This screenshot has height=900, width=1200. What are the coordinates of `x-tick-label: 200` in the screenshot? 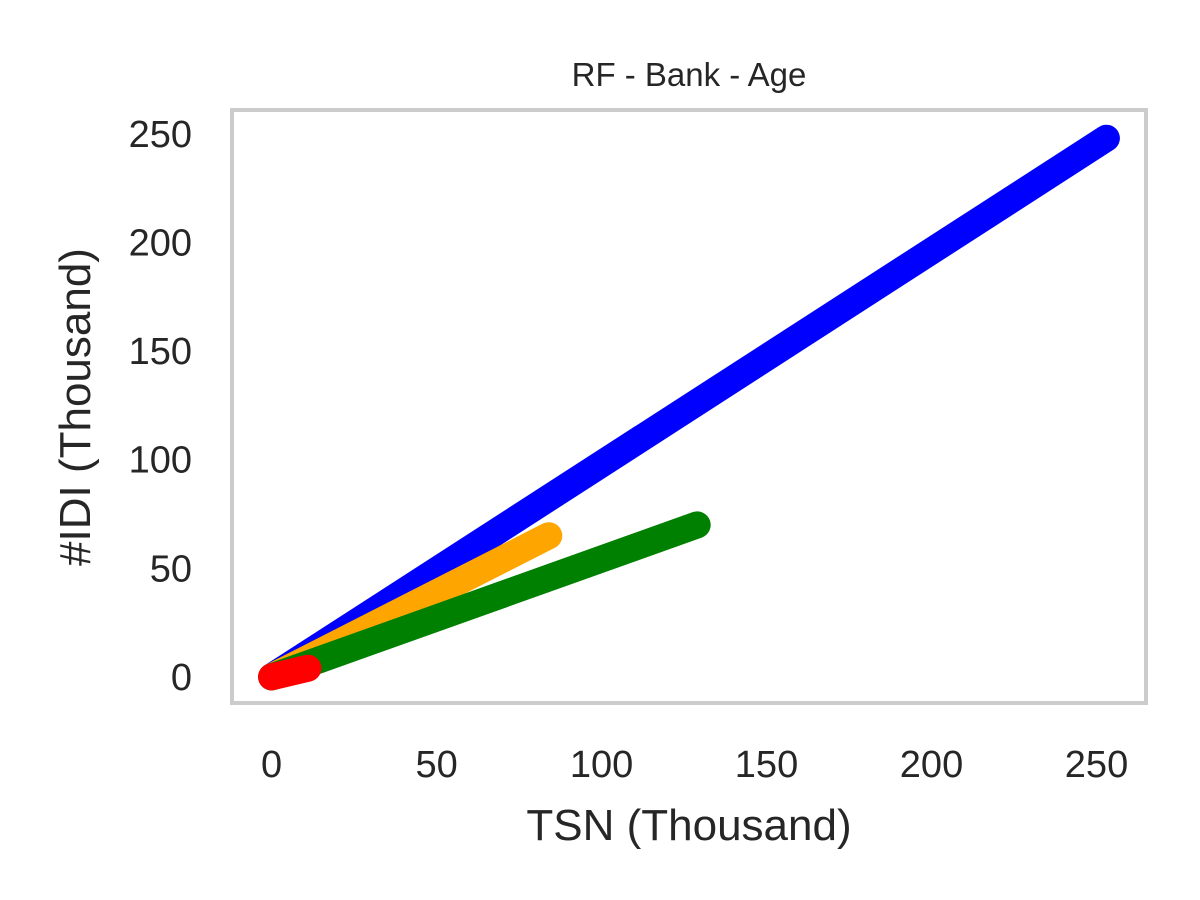 It's located at (931, 765).